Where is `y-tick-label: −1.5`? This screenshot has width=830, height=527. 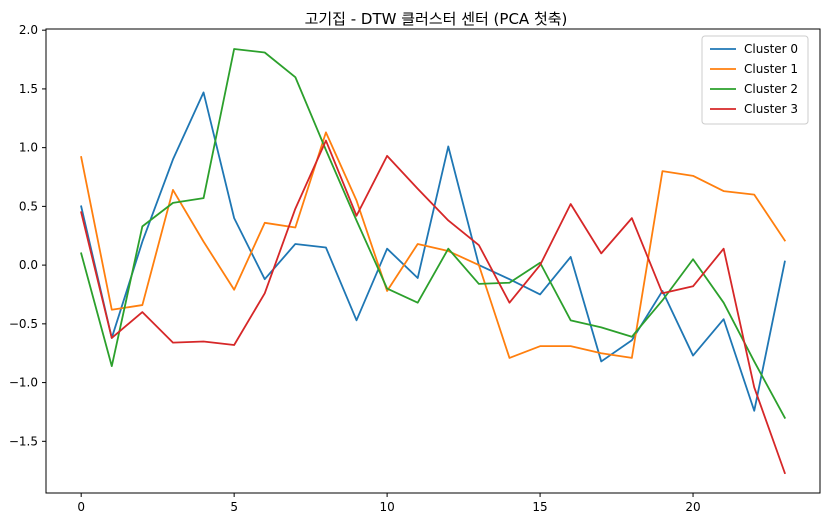
y-tick-label: −1.5 is located at coordinates (23, 441).